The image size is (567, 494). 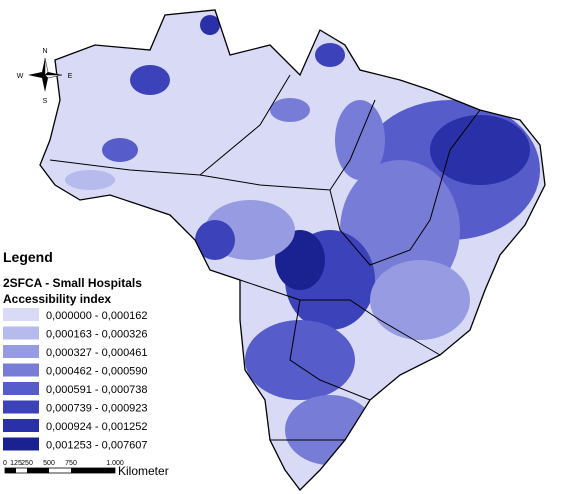 I want to click on legend-layer: 2SFCA - Small Hospitals, so click(x=72, y=283).